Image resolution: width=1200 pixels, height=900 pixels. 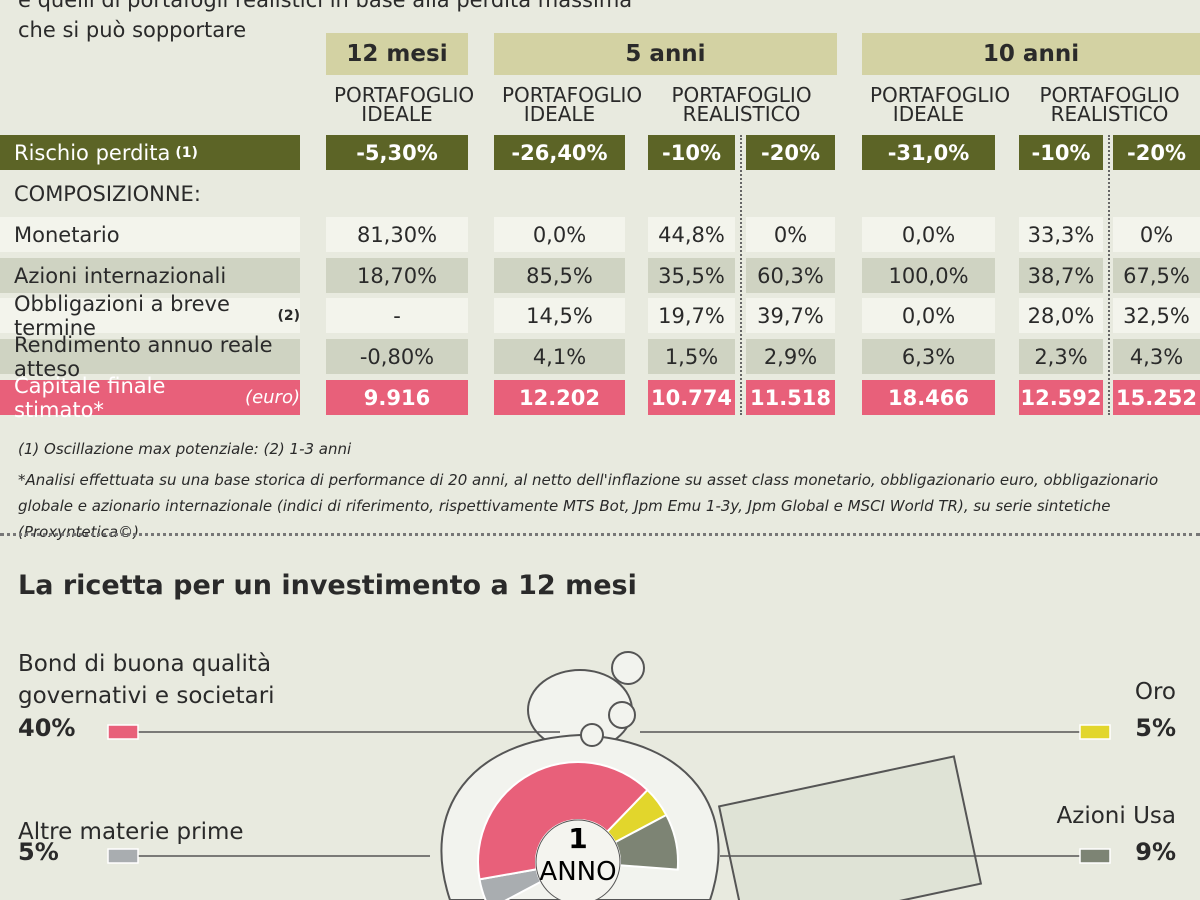 I want to click on center-label: ANNO, so click(x=577, y=872).